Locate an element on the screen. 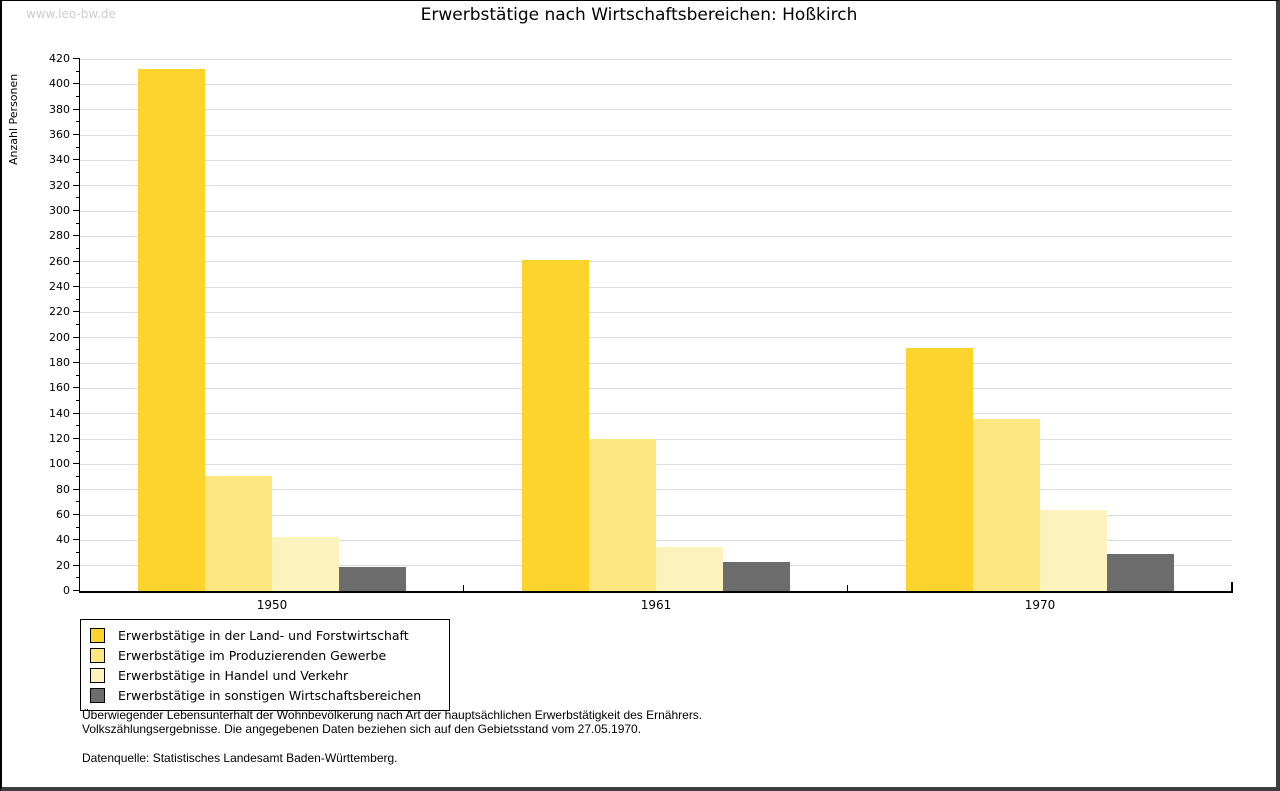 The width and height of the screenshot is (1280, 791). x-category-label: 1970 is located at coordinates (1040, 605).